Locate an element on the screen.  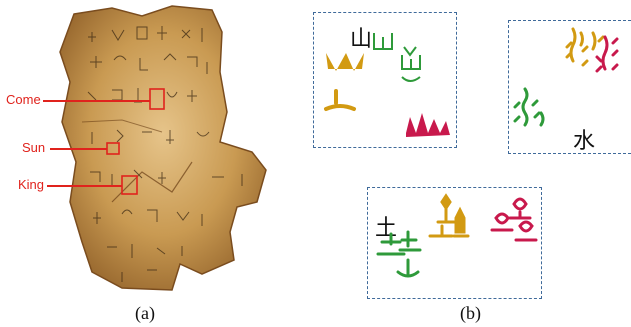
caption-a: (a) is located at coordinates (145, 313).